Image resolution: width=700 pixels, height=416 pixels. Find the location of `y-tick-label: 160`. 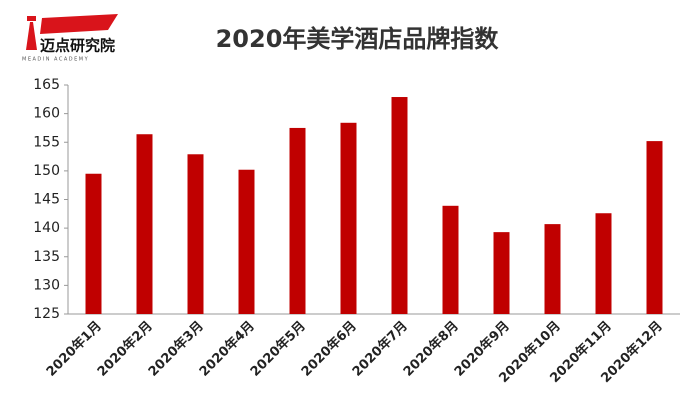

y-tick-label: 160 is located at coordinates (46, 114).